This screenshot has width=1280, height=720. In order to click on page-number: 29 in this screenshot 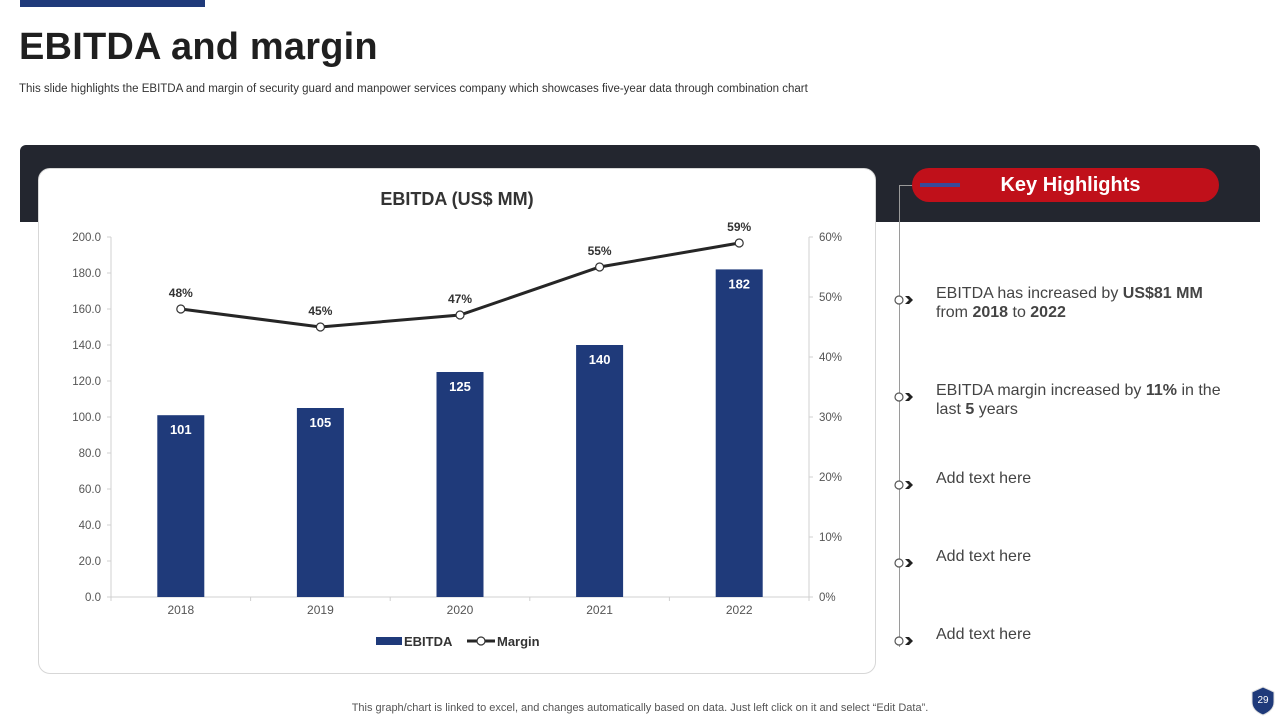, I will do `click(1263, 700)`.